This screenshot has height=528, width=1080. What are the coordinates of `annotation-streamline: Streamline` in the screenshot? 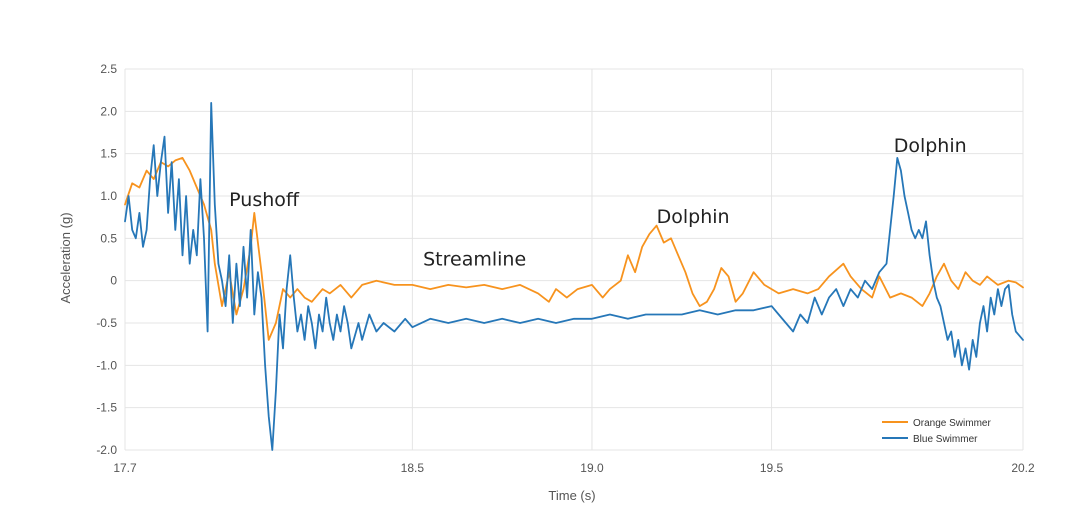 It's located at (474, 259).